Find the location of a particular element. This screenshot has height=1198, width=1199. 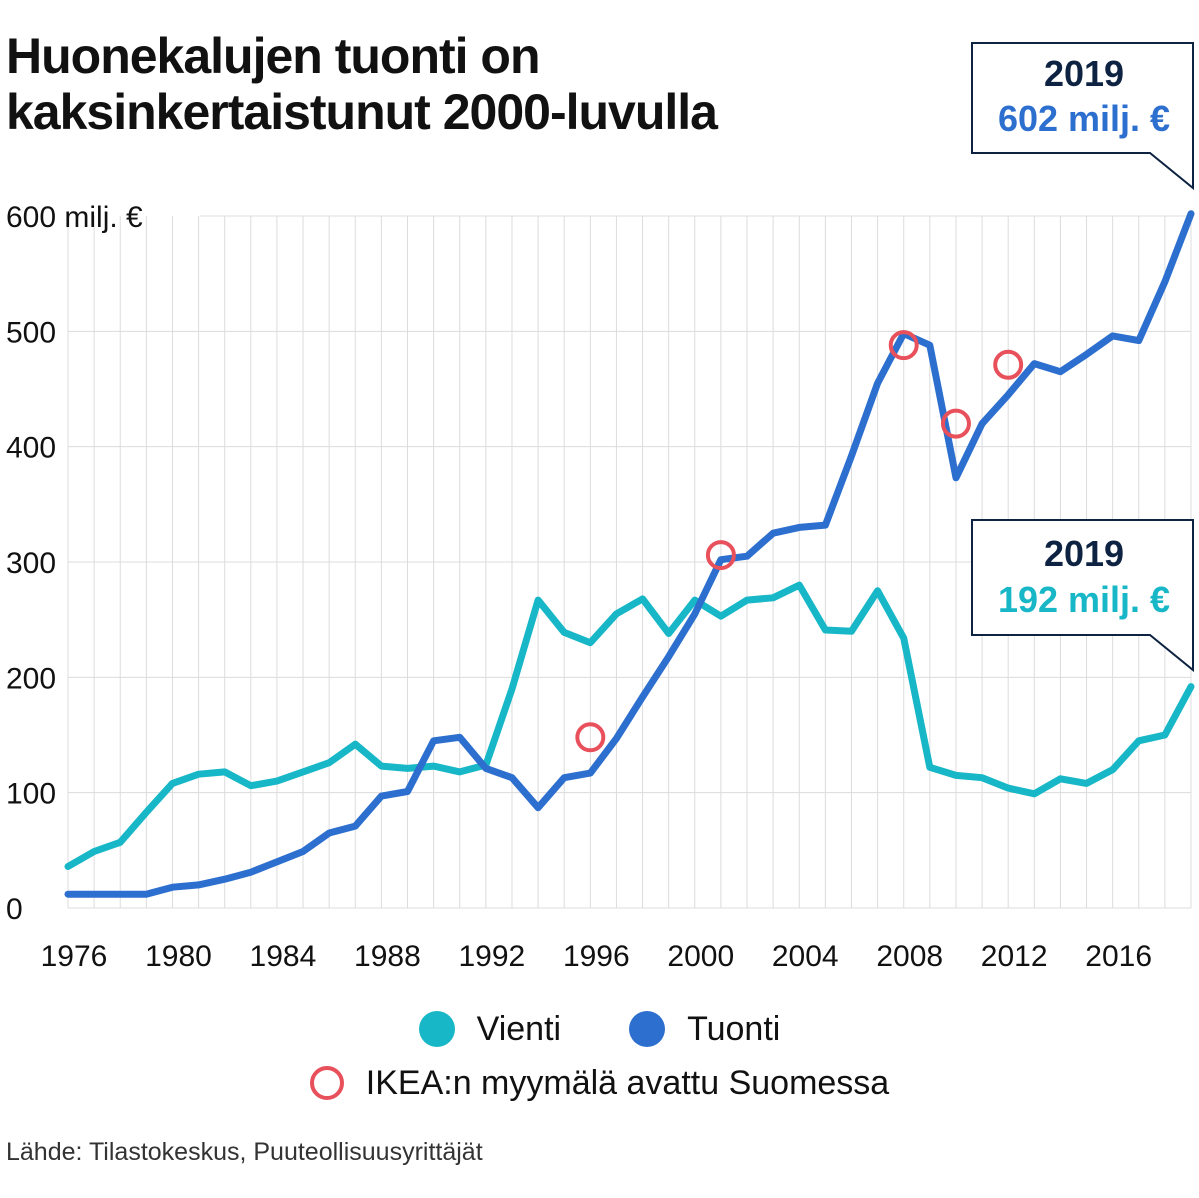

legend-label-ikea: IKEA:n myymälä avattu Suomessa is located at coordinates (627, 1082).